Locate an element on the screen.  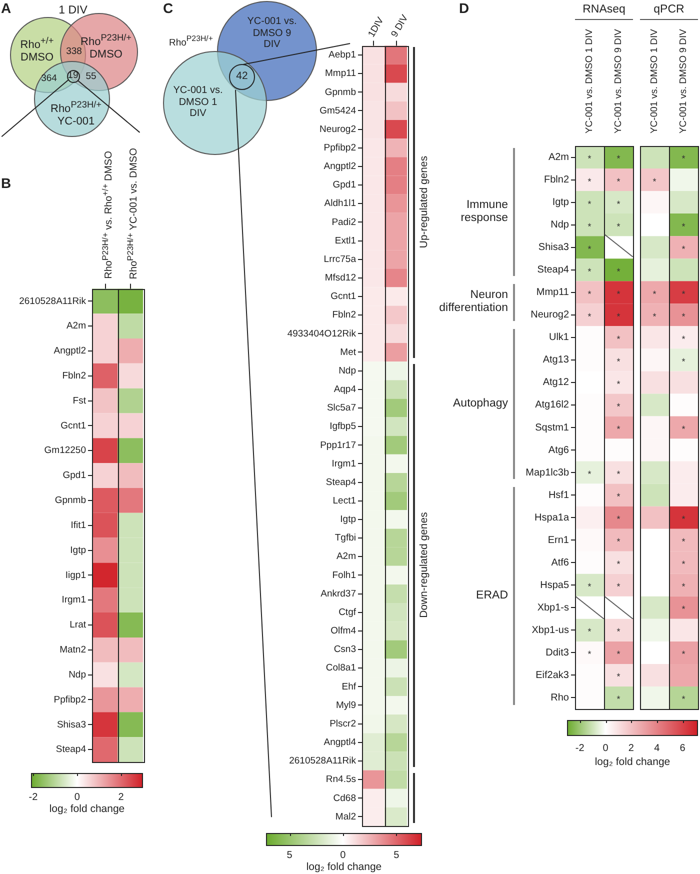
text: A is located at coordinates (6, 8).